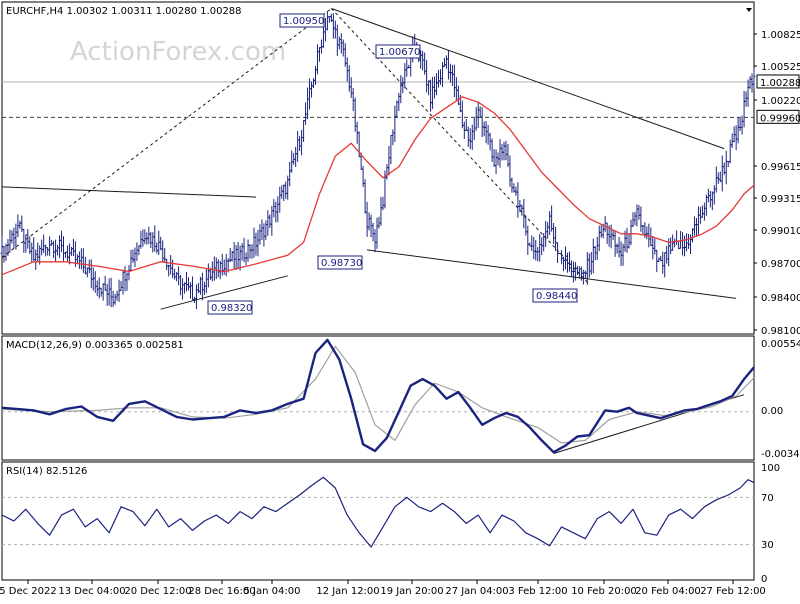  I want to click on price-bar, so click(754, 78).